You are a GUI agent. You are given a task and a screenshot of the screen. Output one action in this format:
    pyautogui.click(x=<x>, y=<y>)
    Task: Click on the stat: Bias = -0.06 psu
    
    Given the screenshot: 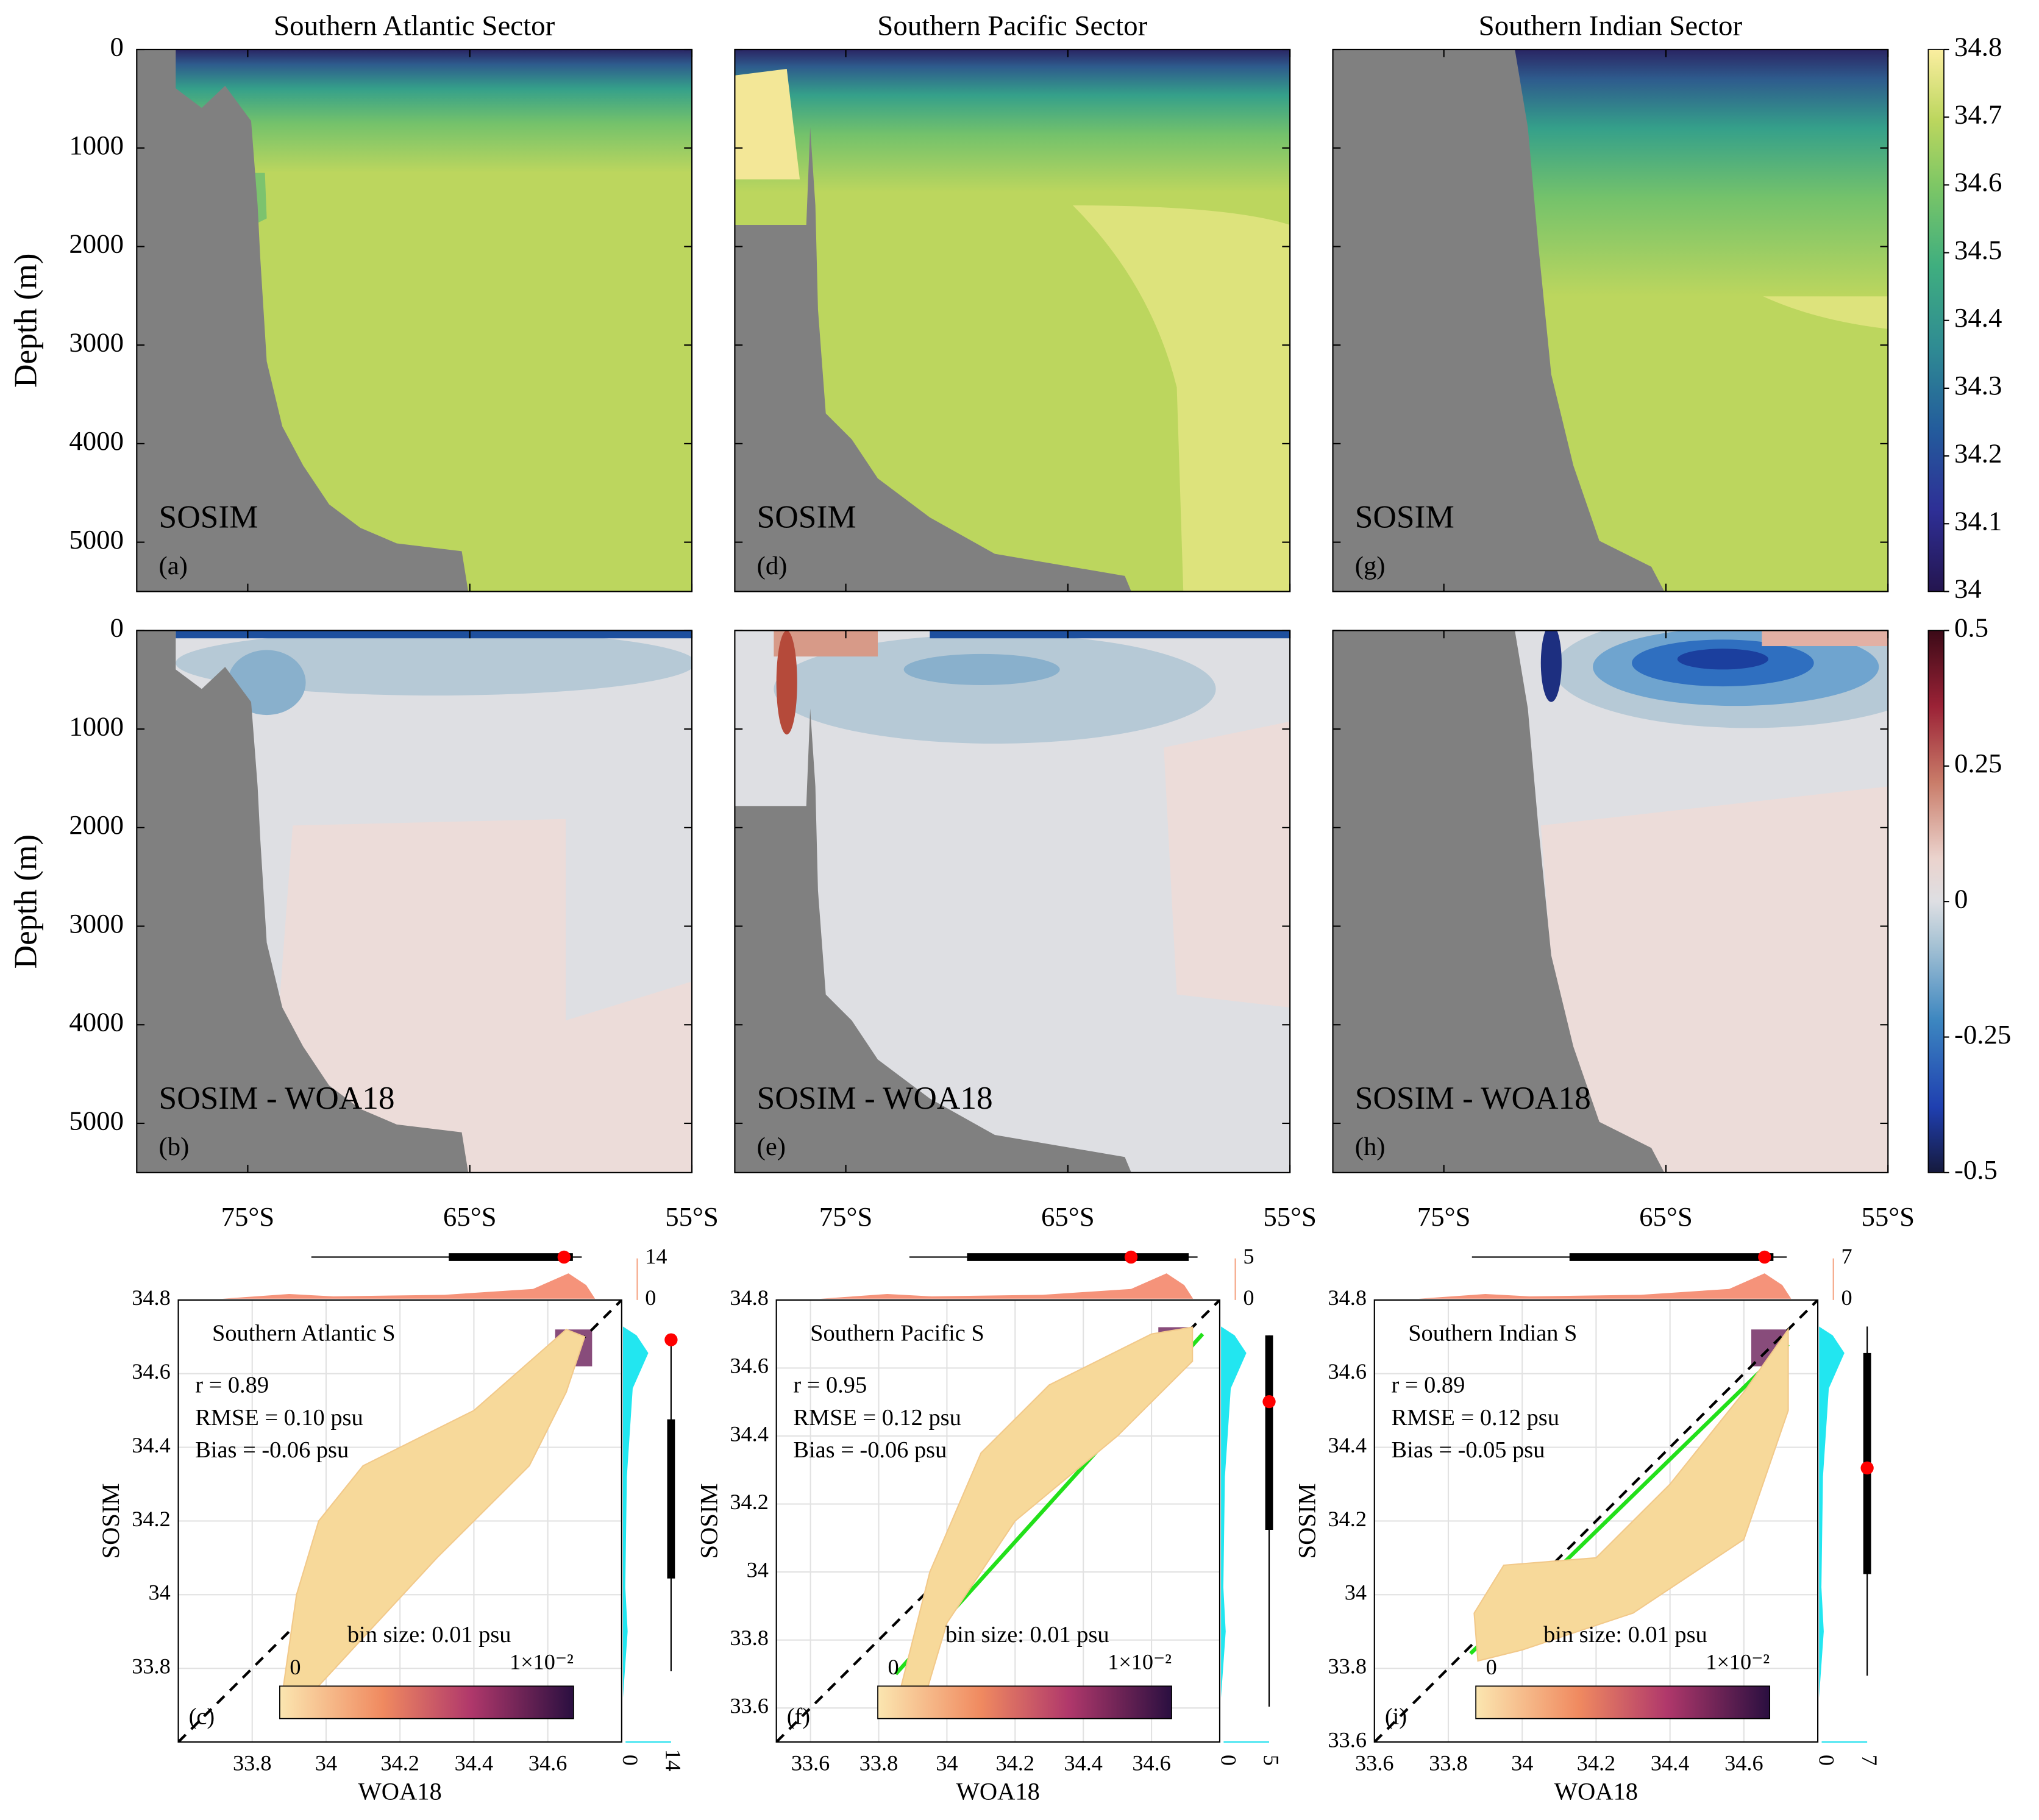 What is the action you would take?
    pyautogui.click(x=870, y=1450)
    